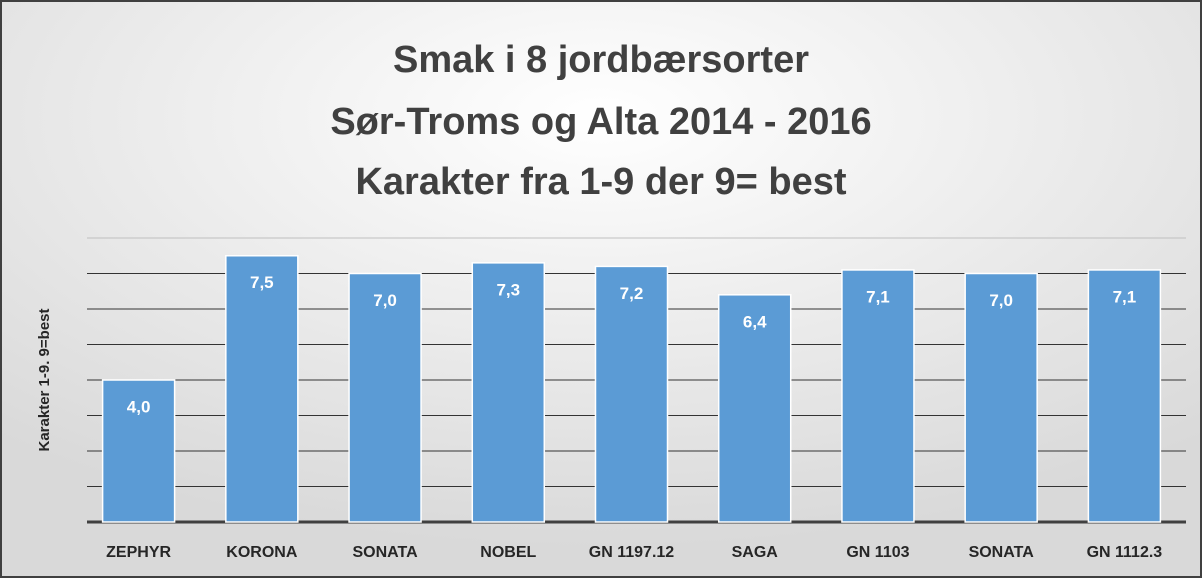 The image size is (1202, 578). What do you see at coordinates (600, 122) in the screenshot?
I see `chart-title: Sør-Troms og Alta 2014 - 2016` at bounding box center [600, 122].